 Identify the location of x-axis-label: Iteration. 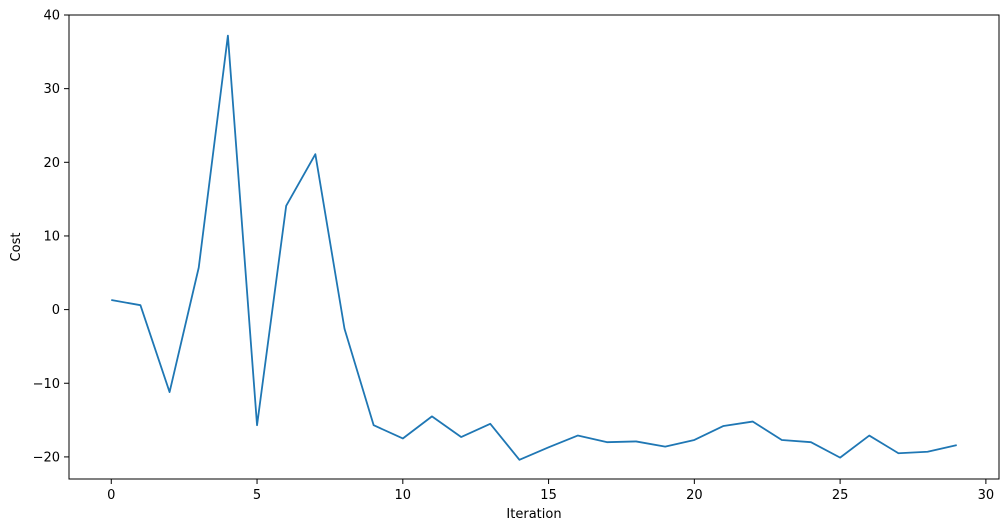
(533, 514).